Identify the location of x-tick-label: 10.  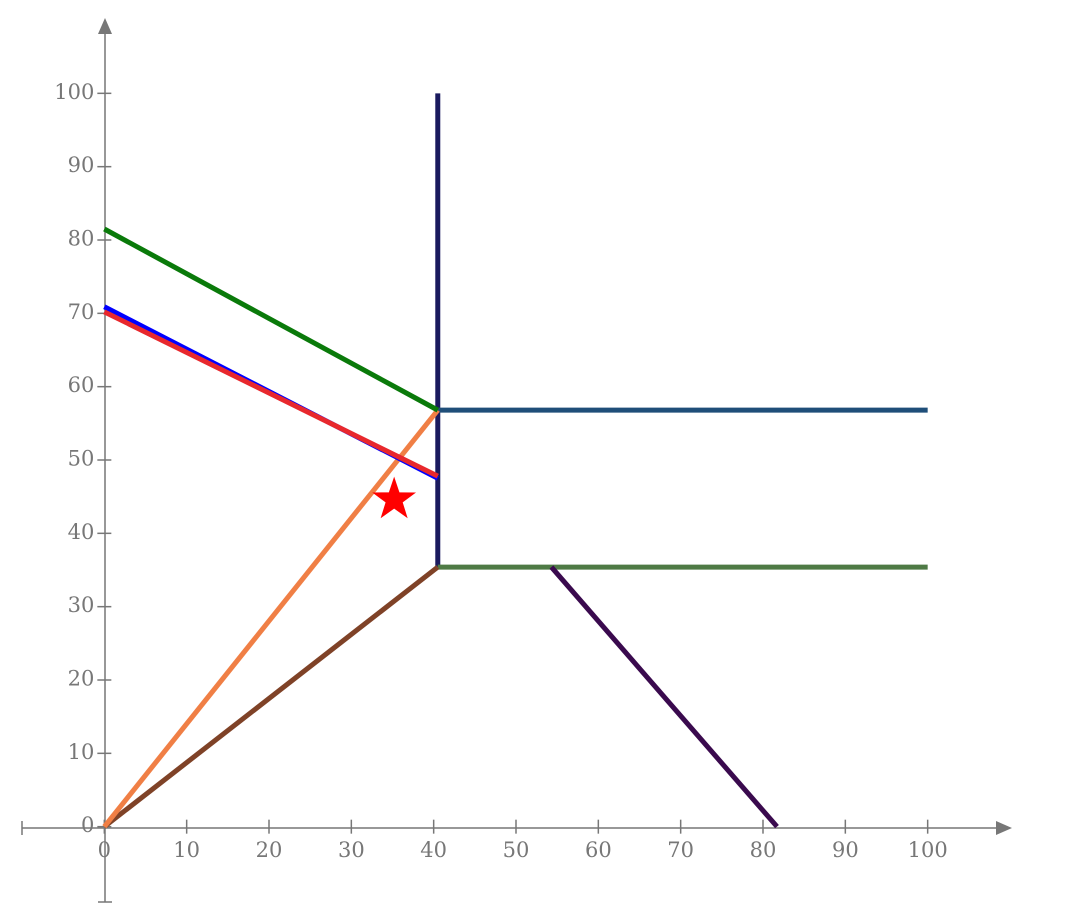
(186, 850).